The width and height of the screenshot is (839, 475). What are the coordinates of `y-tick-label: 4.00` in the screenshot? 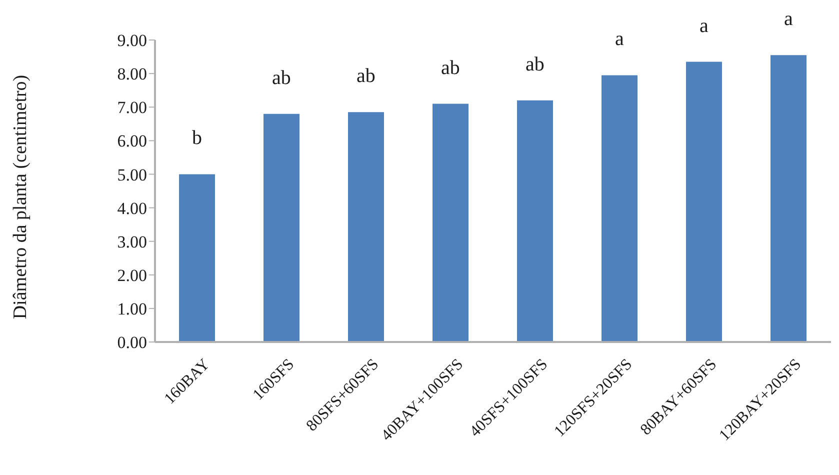 It's located at (132, 208).